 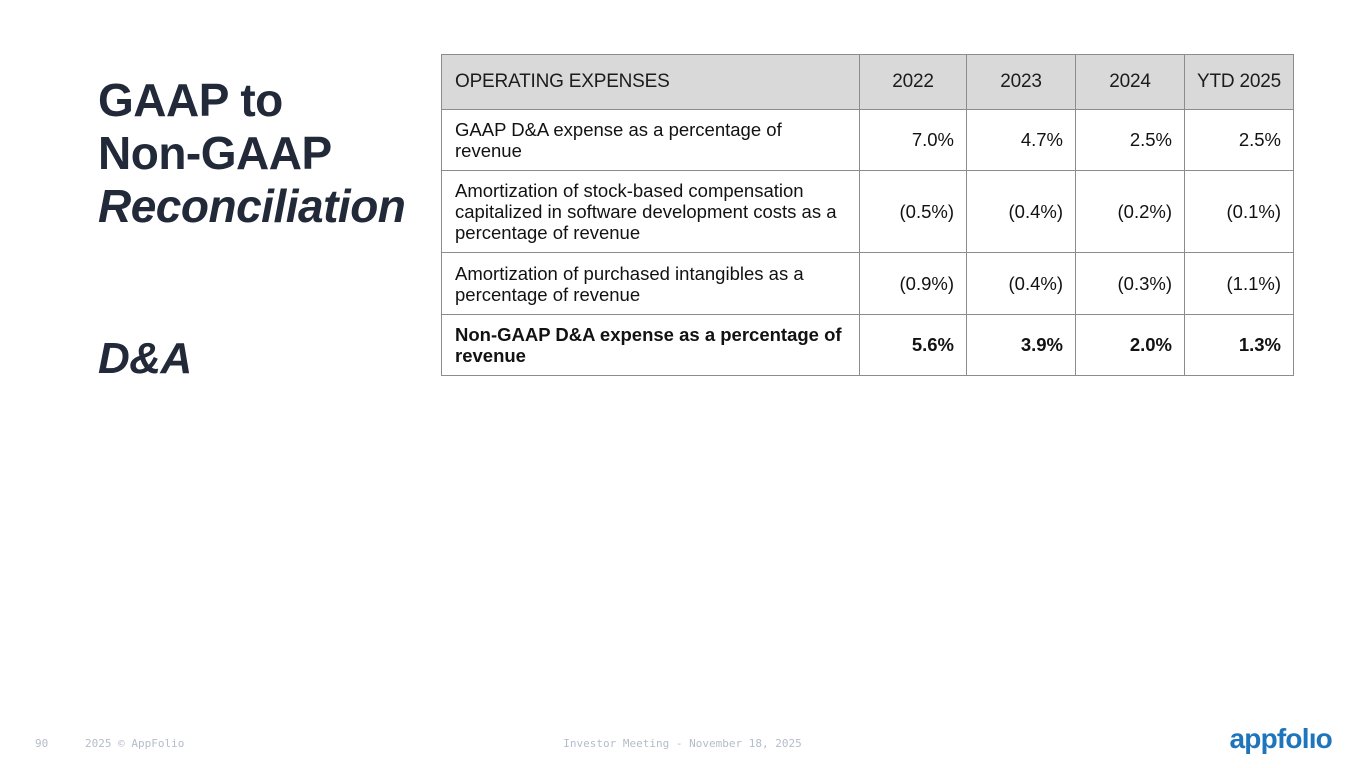 What do you see at coordinates (42, 743) in the screenshot?
I see `page-number: 90` at bounding box center [42, 743].